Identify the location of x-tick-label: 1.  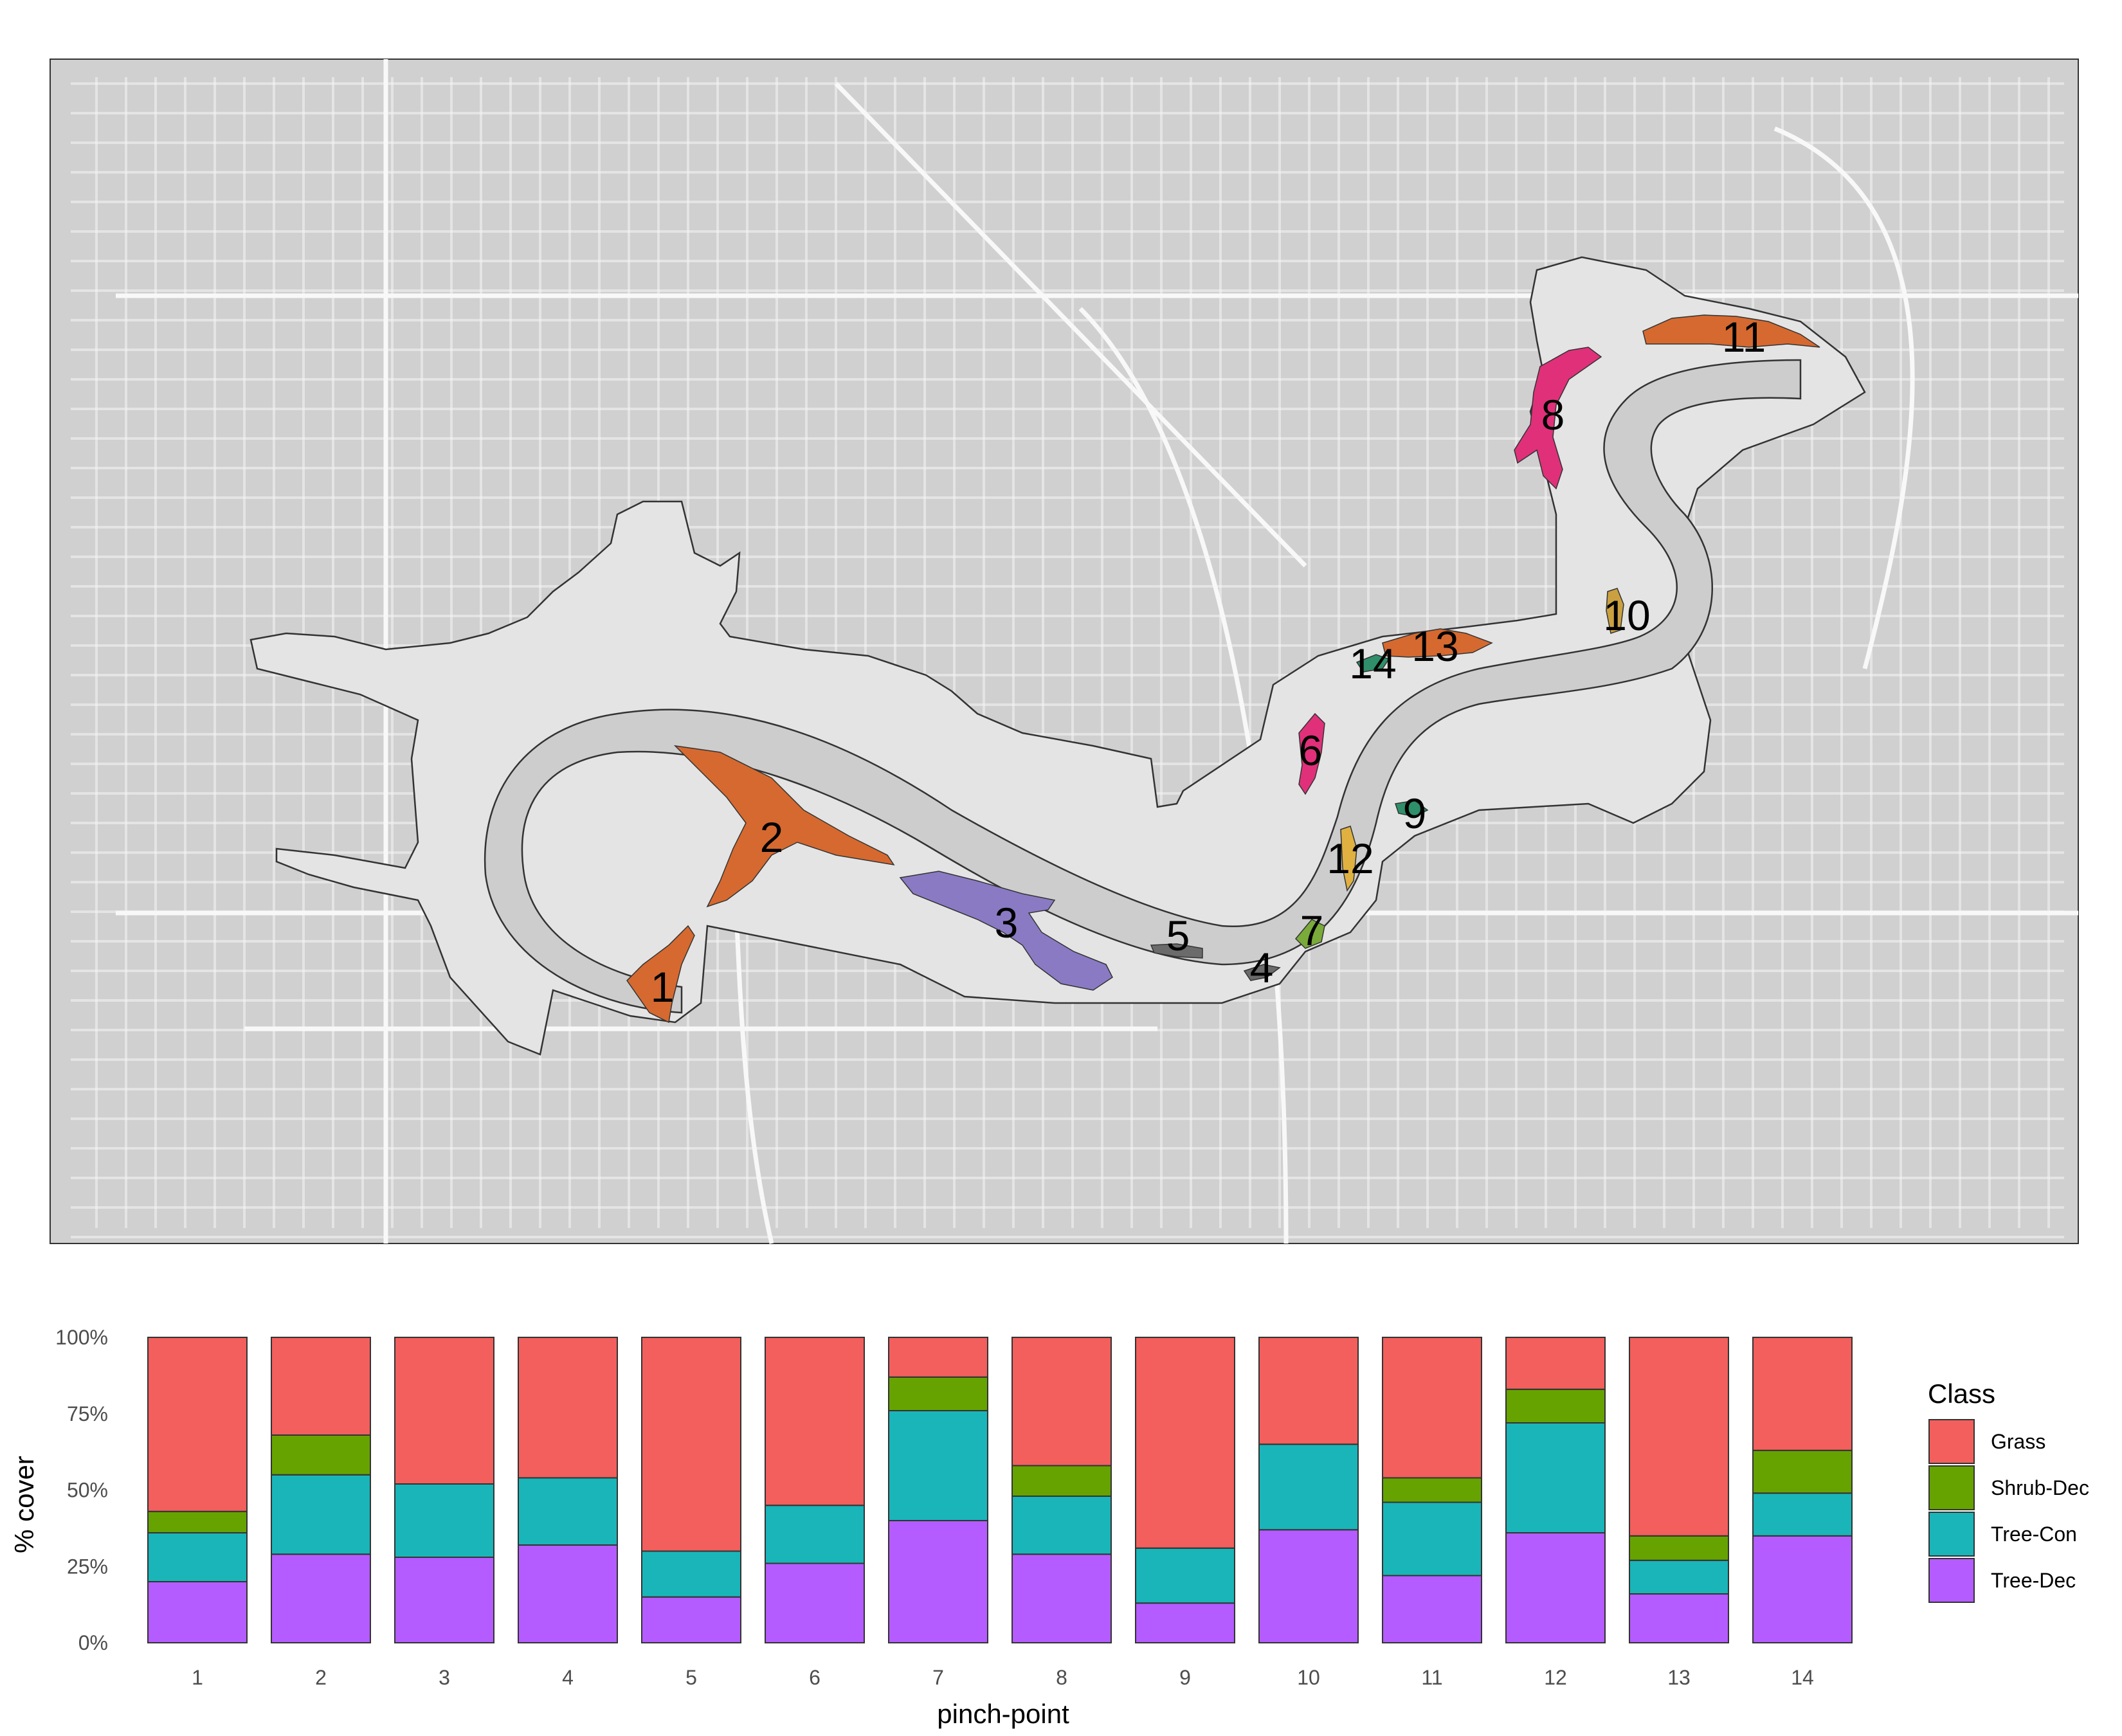
(198, 1677).